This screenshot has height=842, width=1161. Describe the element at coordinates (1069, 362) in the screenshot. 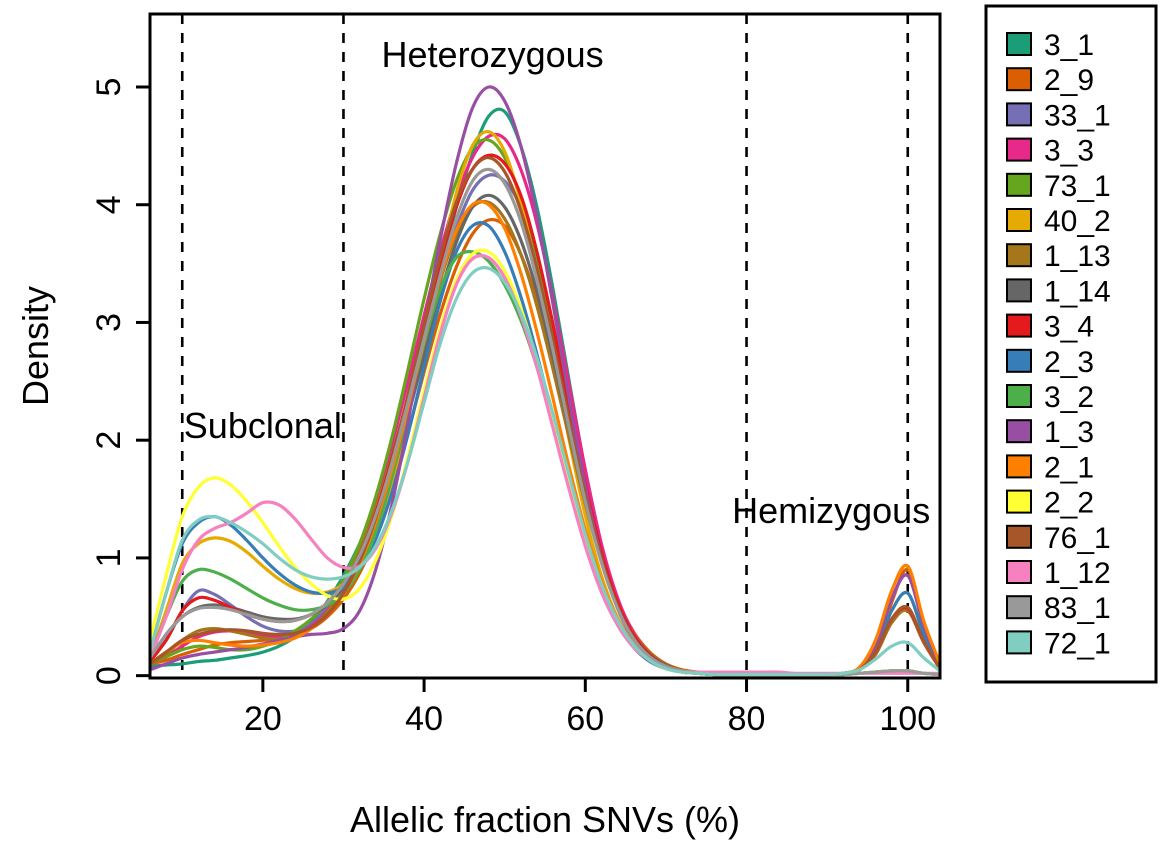

I see `legend-label: 2_3` at that location.